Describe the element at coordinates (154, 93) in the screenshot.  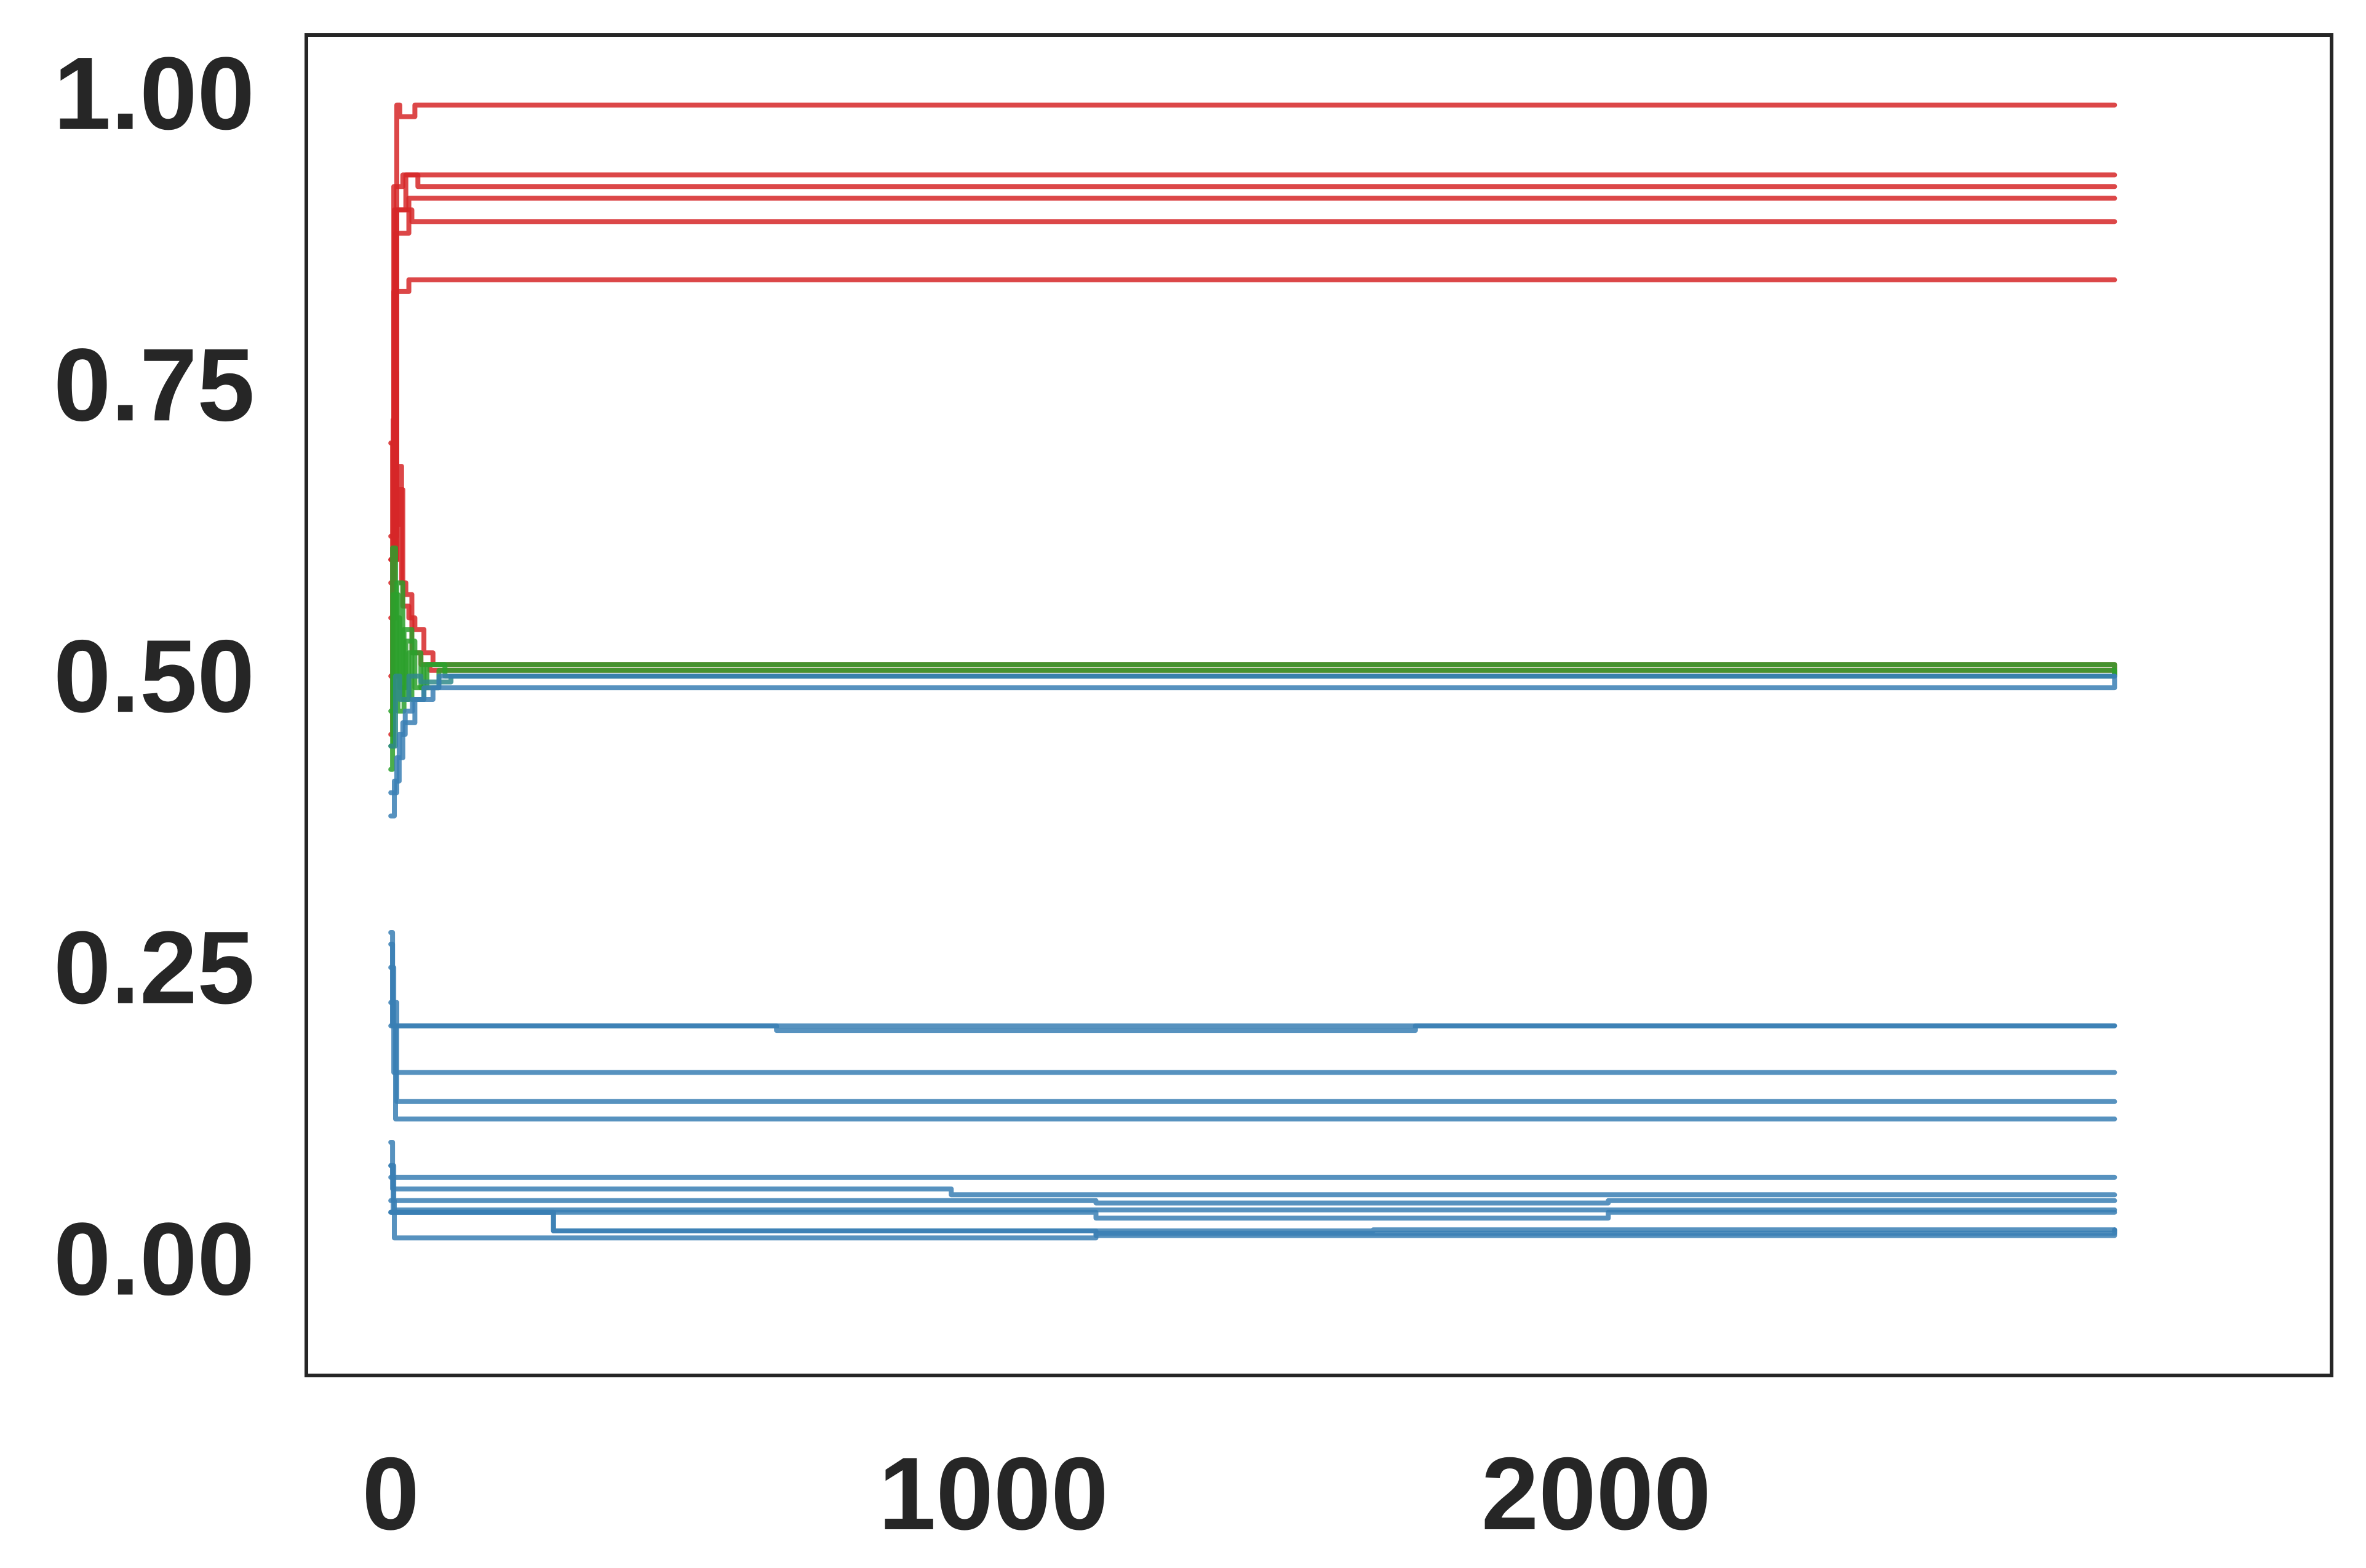
I see `y-tick-label: 1.00` at that location.